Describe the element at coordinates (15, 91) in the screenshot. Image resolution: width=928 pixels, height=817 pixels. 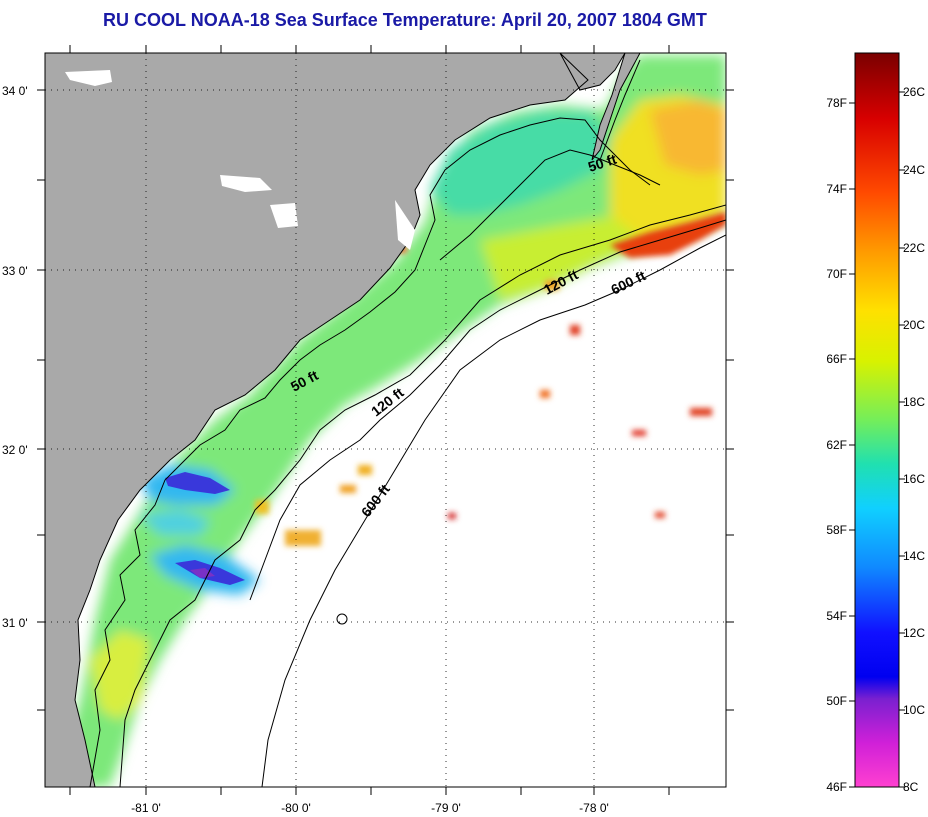
I see `lat-label-34: 34 0'` at that location.